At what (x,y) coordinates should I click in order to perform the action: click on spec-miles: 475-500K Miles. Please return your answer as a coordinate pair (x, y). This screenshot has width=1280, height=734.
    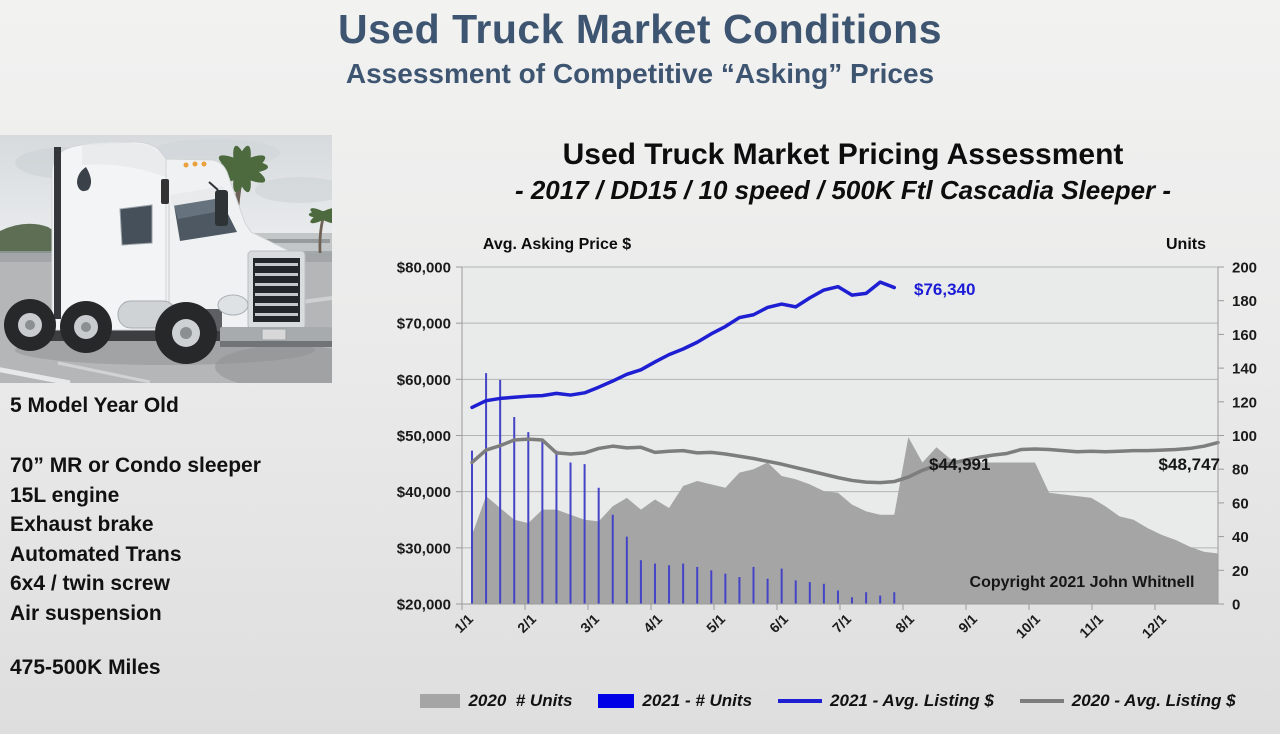
    Looking at the image, I should click on (85, 667).